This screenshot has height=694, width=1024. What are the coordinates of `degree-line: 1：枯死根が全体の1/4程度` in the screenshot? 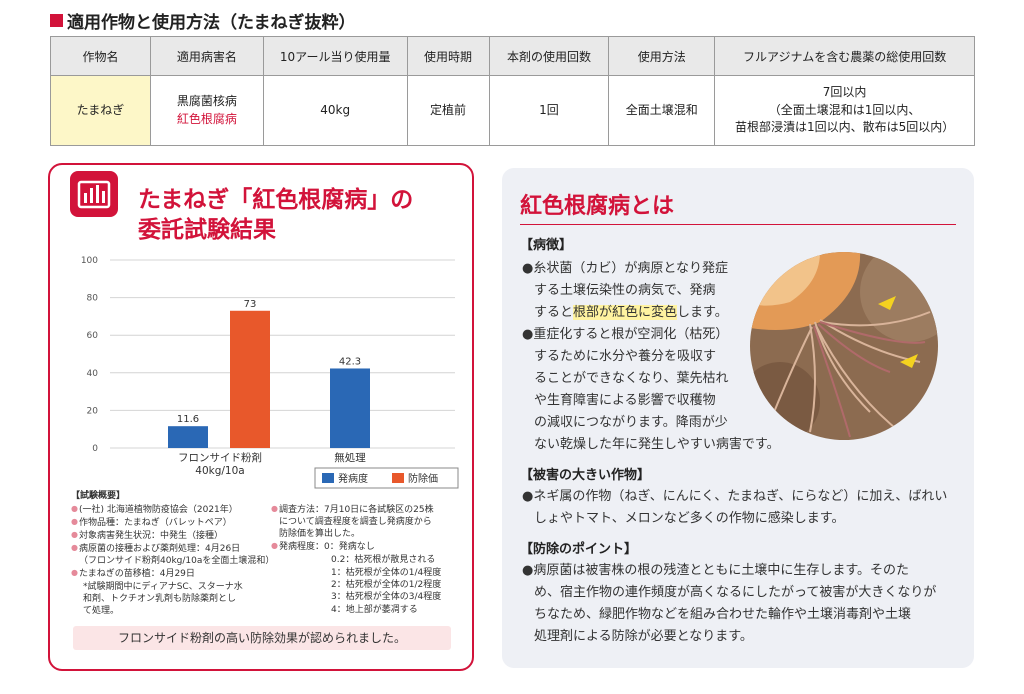 It's located at (386, 572).